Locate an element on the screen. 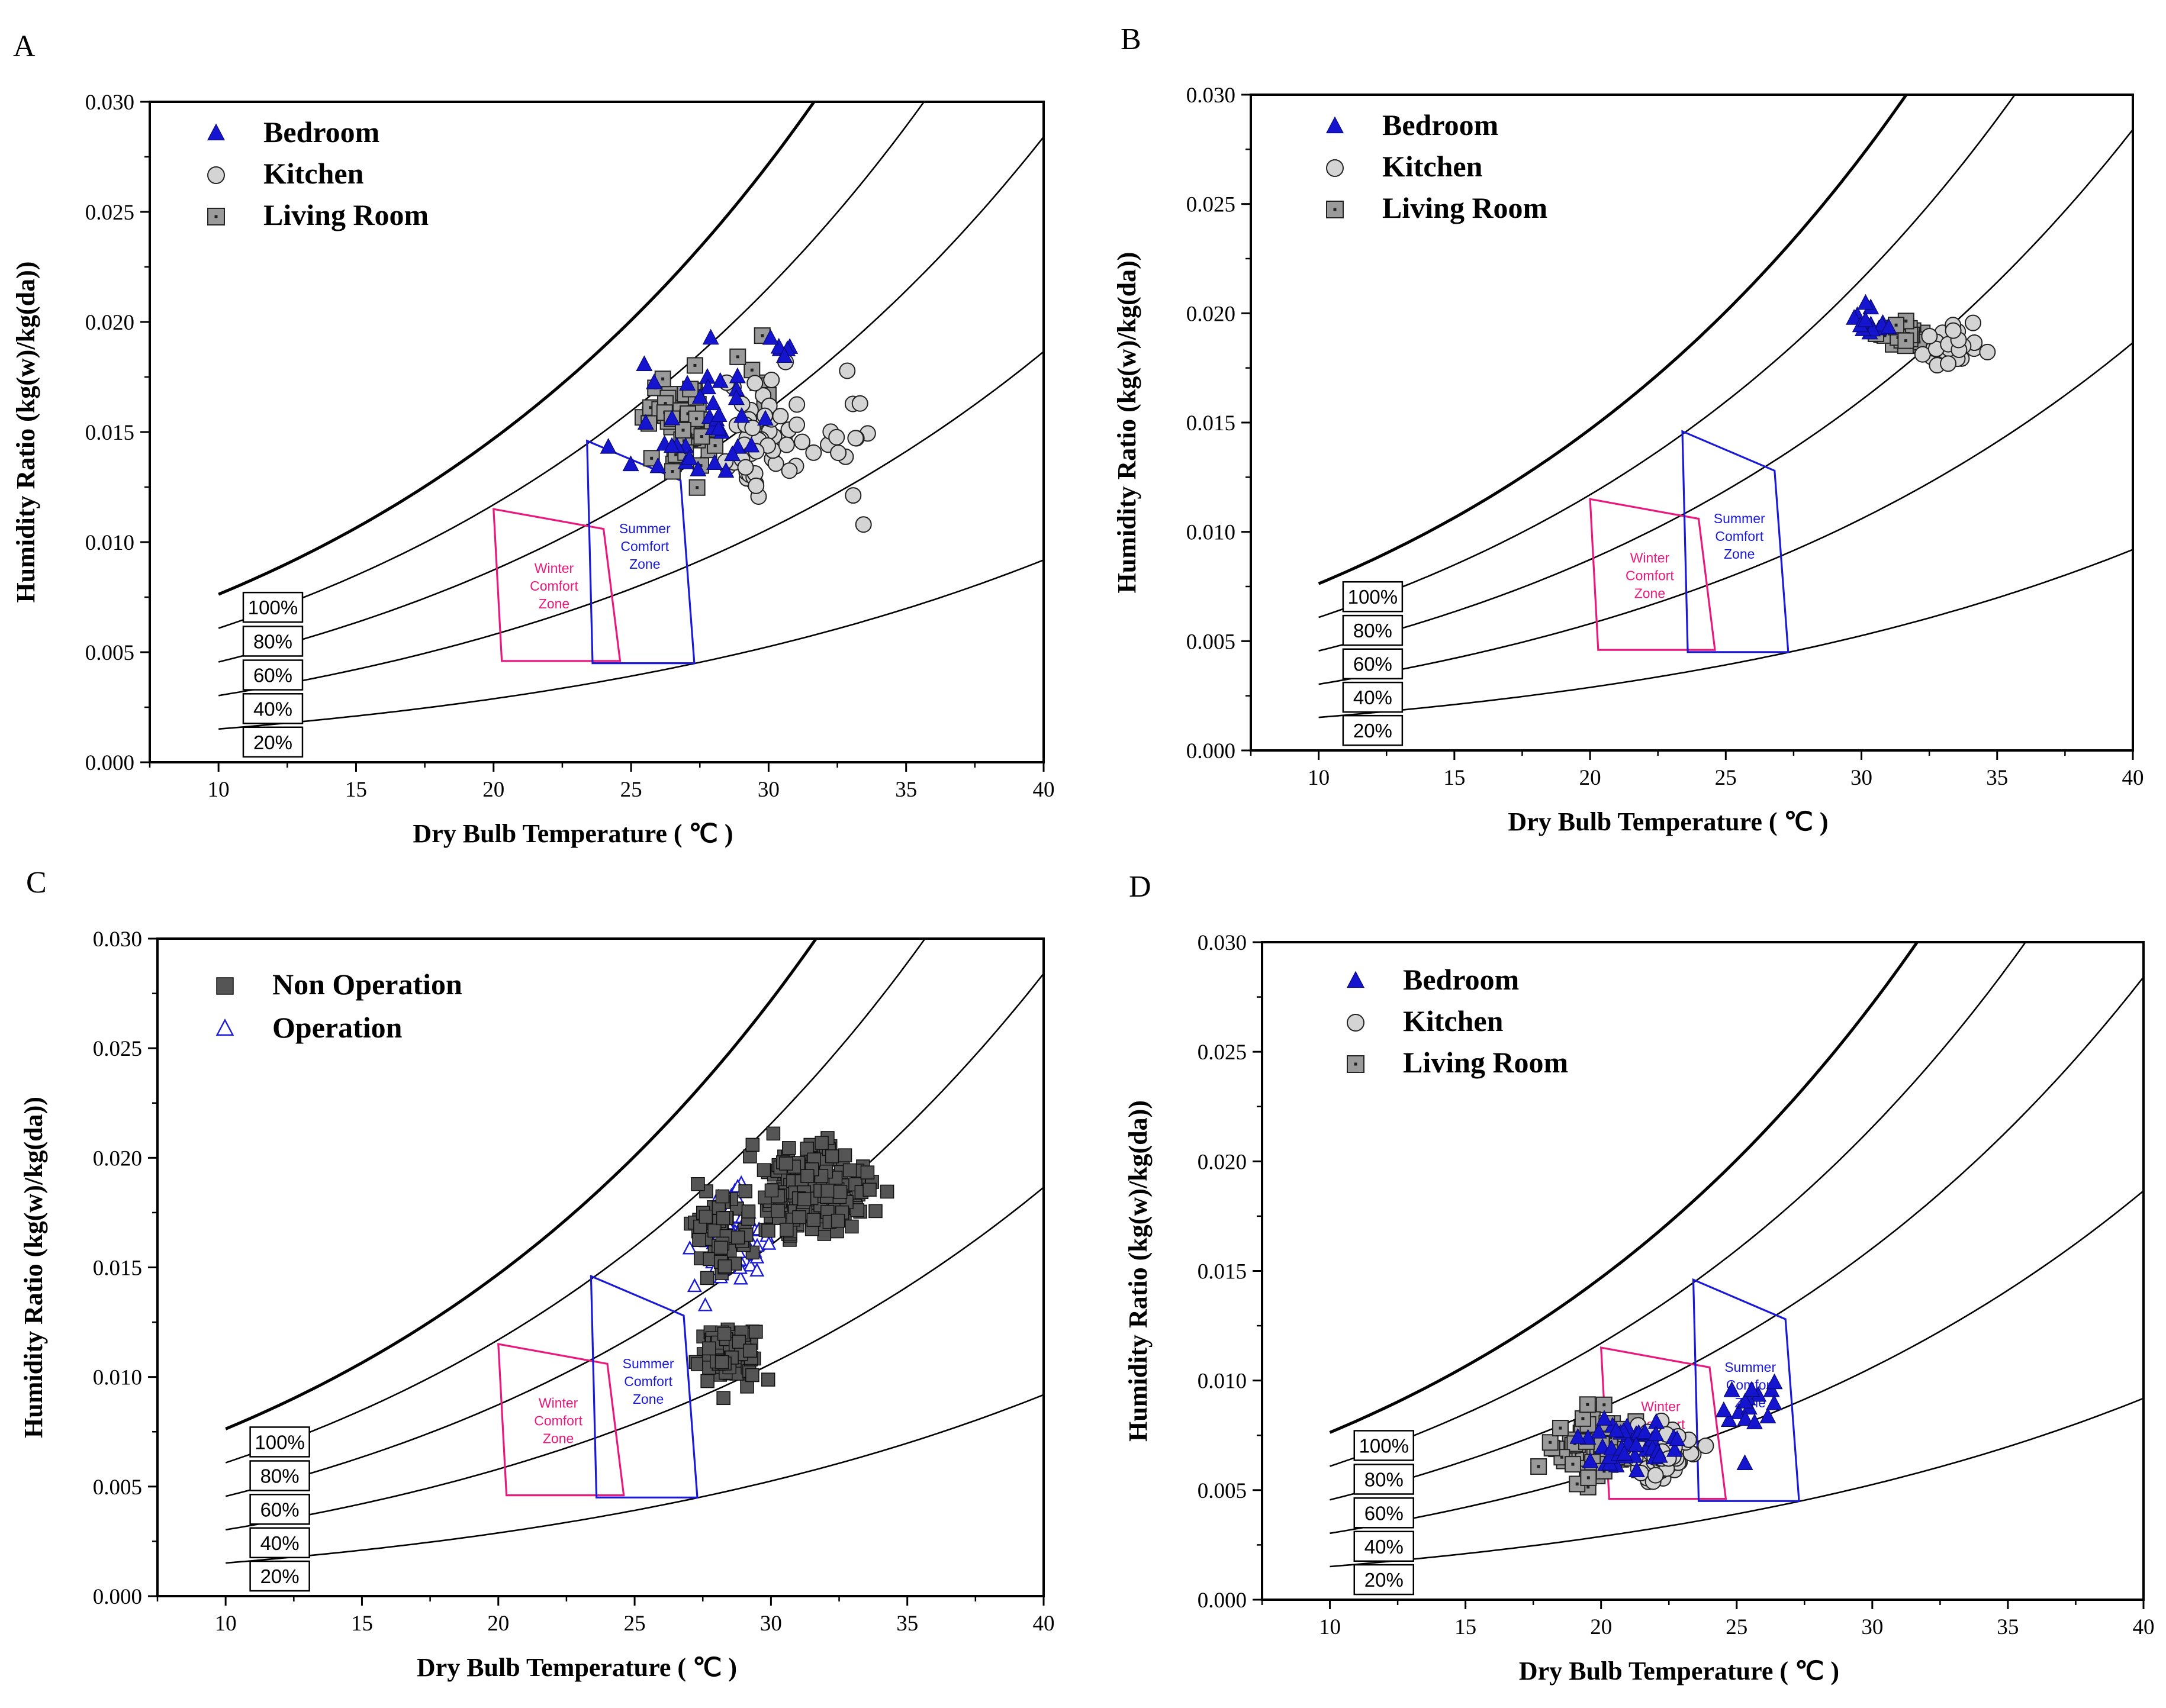 This screenshot has height=1708, width=2166. y-tick-label: 0.010 is located at coordinates (117, 1378).